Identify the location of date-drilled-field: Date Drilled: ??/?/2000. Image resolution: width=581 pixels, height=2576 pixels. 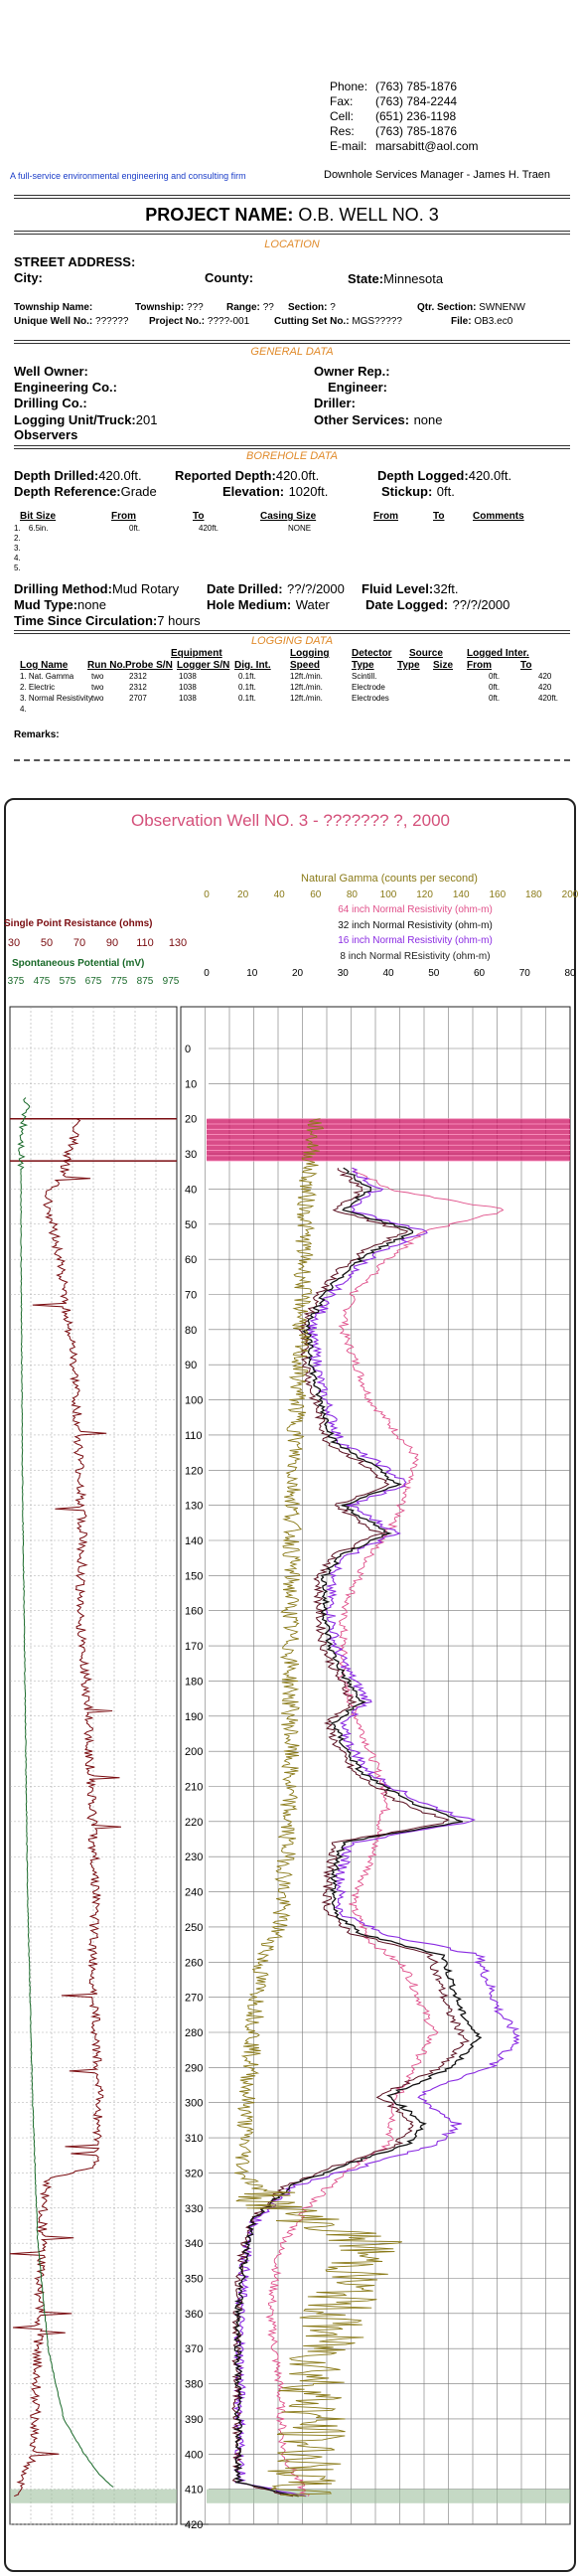
(276, 589).